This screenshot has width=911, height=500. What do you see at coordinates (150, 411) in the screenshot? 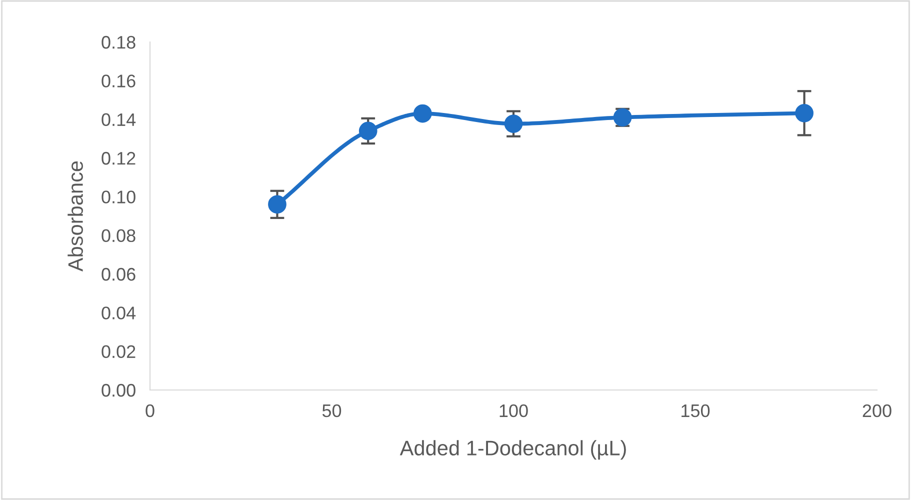
I see `x-tick-label: 0` at bounding box center [150, 411].